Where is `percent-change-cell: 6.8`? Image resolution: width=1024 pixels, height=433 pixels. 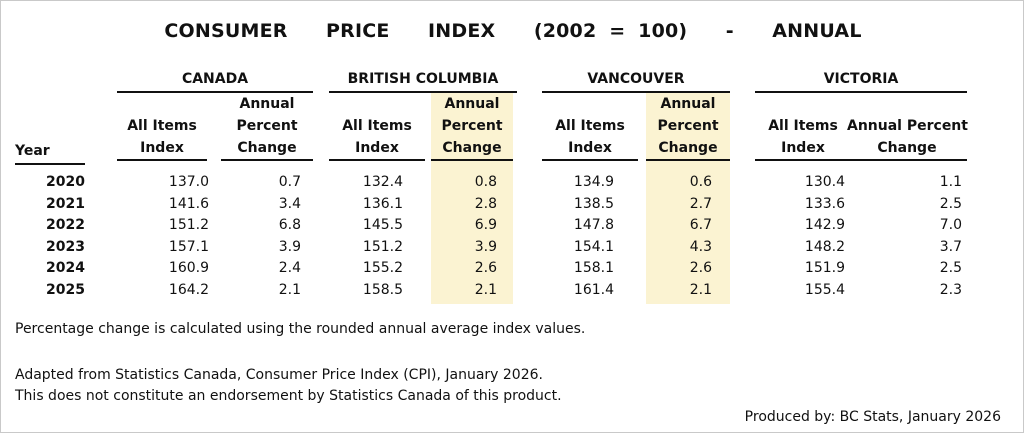 percent-change-cell: 6.8 is located at coordinates (289, 225).